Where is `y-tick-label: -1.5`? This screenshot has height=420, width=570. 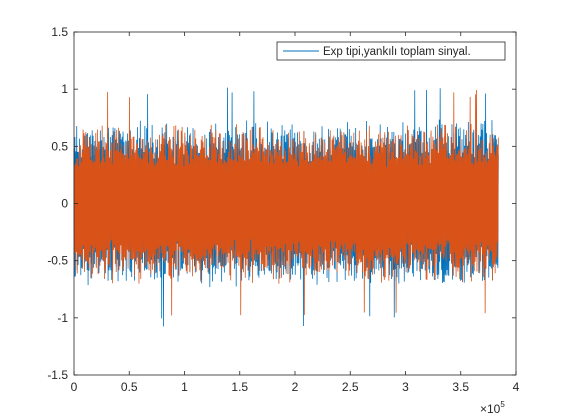 y-tick-label: -1.5 is located at coordinates (57, 375).